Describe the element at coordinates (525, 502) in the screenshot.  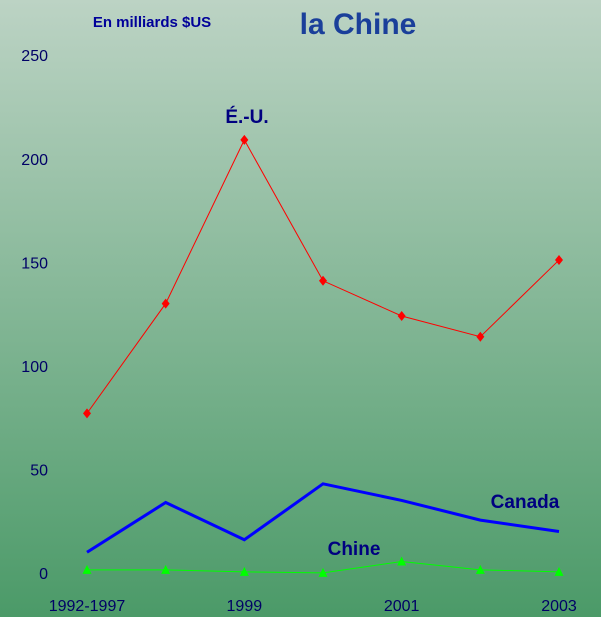
I see `series-label: Canada` at that location.